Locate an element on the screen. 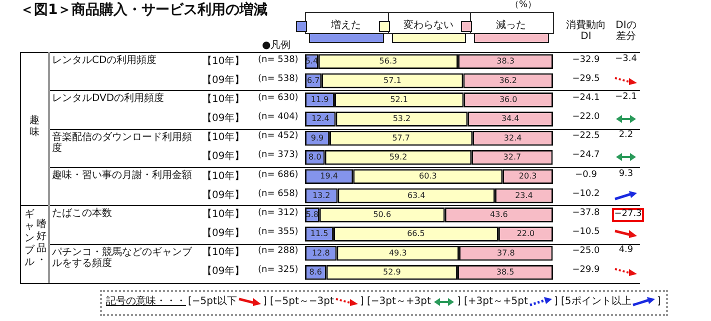 This screenshot has height=321, width=711. data-label: 8.0 is located at coordinates (315, 157).